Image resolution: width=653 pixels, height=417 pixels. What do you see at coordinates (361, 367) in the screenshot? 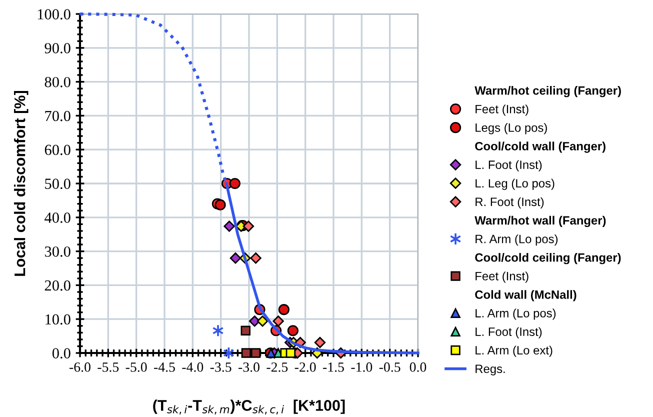
I see `x-tick-label: -1.0` at bounding box center [361, 367].